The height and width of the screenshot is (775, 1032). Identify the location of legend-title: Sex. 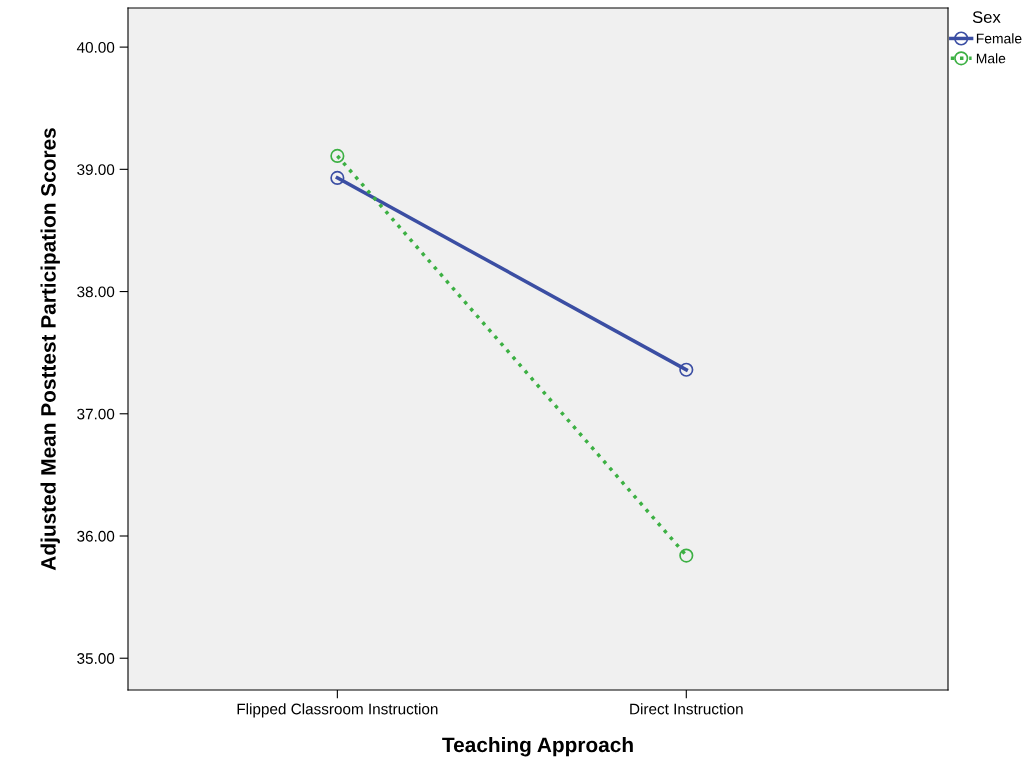
(986, 17).